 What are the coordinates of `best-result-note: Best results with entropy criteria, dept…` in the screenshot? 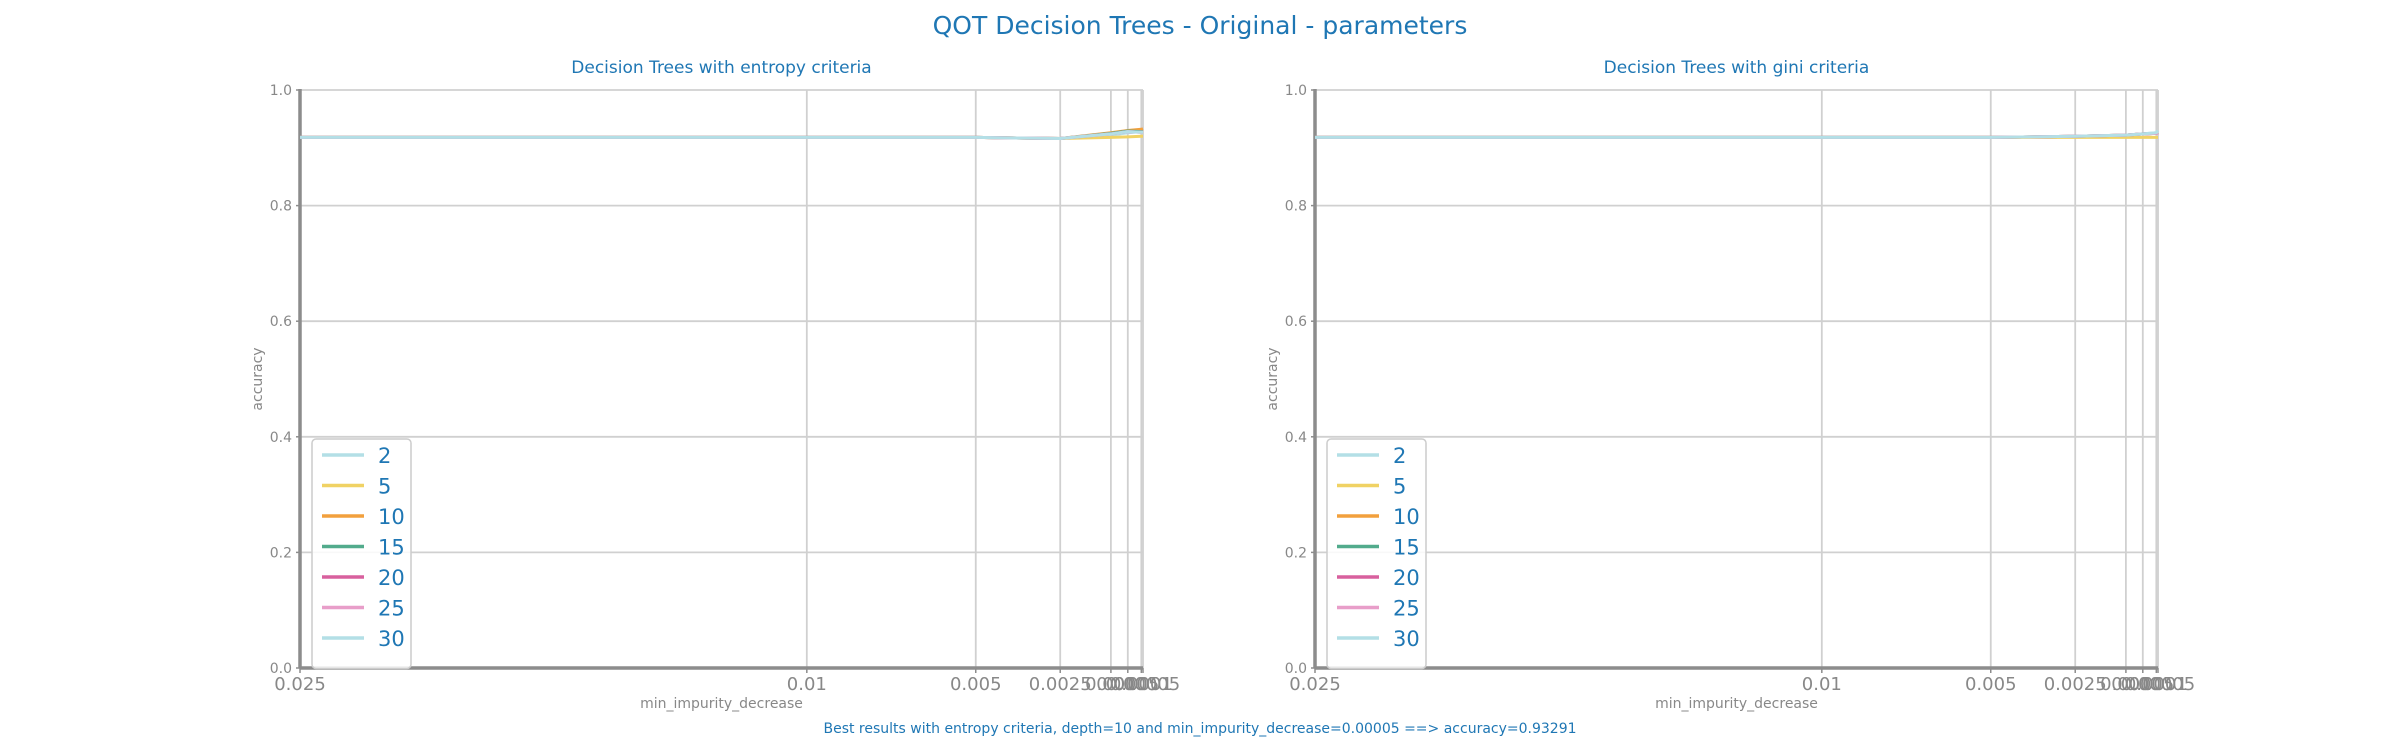 It's located at (1199, 729).